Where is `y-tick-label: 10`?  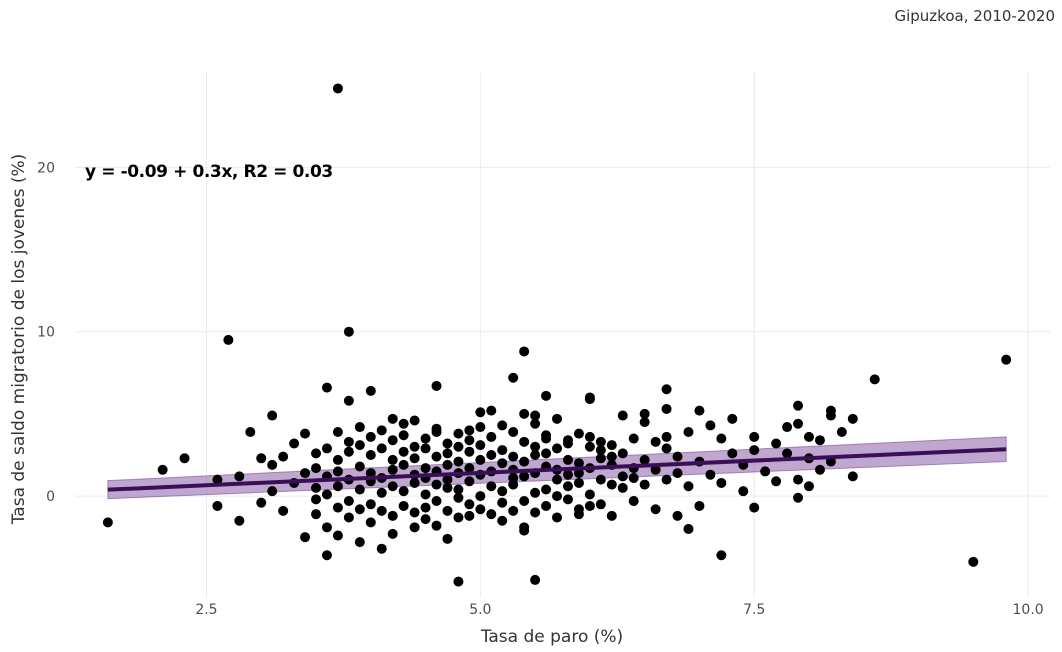
y-tick-label: 10 is located at coordinates (46, 333).